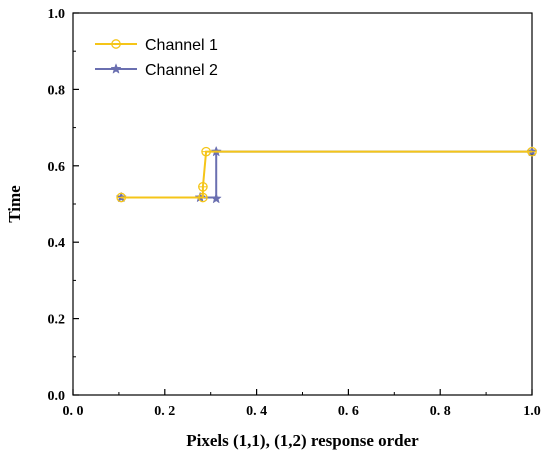 This screenshot has width=550, height=459. Describe the element at coordinates (57, 396) in the screenshot. I see `y-tick-label: 0.0` at that location.